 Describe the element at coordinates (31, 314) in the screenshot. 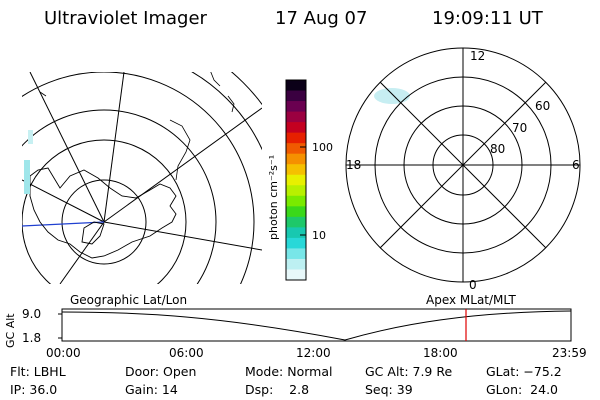

I see `altitude-y-tick-label: 9.0` at that location.